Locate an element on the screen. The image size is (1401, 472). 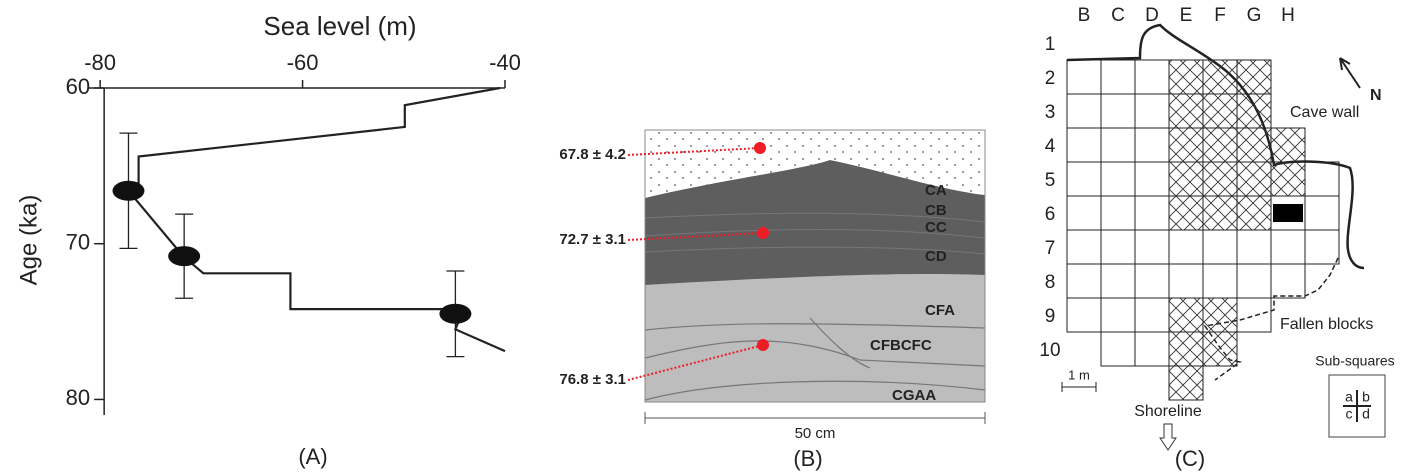
column-label: D is located at coordinates (1152, 15).